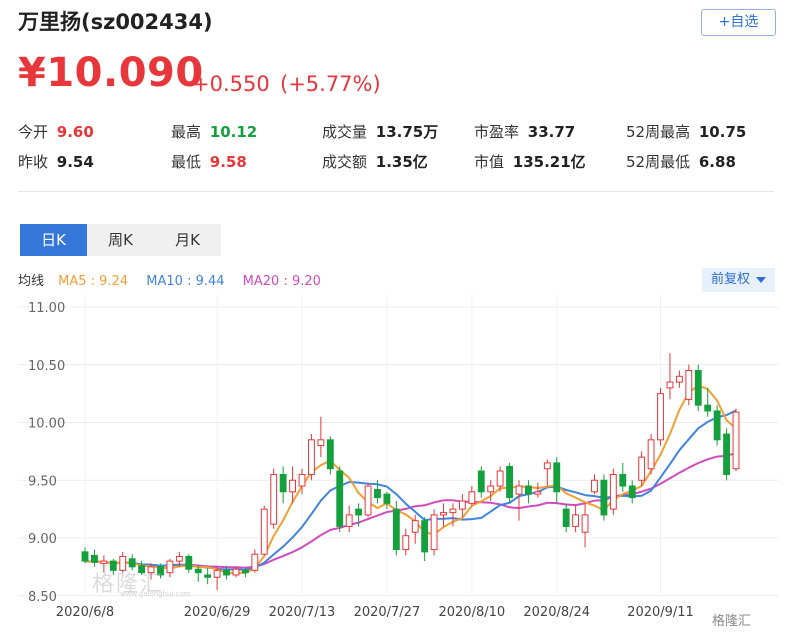 This screenshot has height=633, width=788. I want to click on stat-low-label: 最低, so click(186, 162).